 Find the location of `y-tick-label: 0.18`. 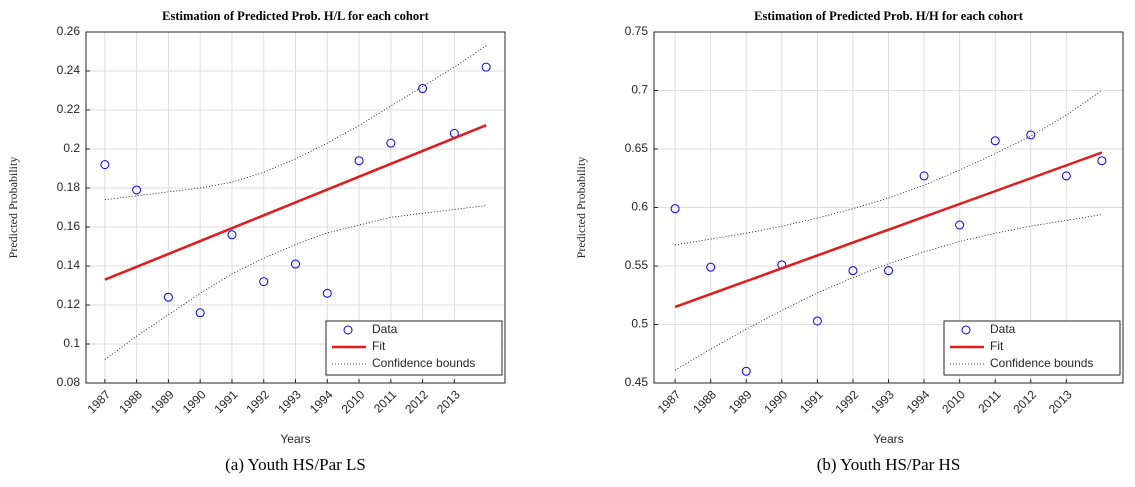

y-tick-label: 0.18 is located at coordinates (69, 187).